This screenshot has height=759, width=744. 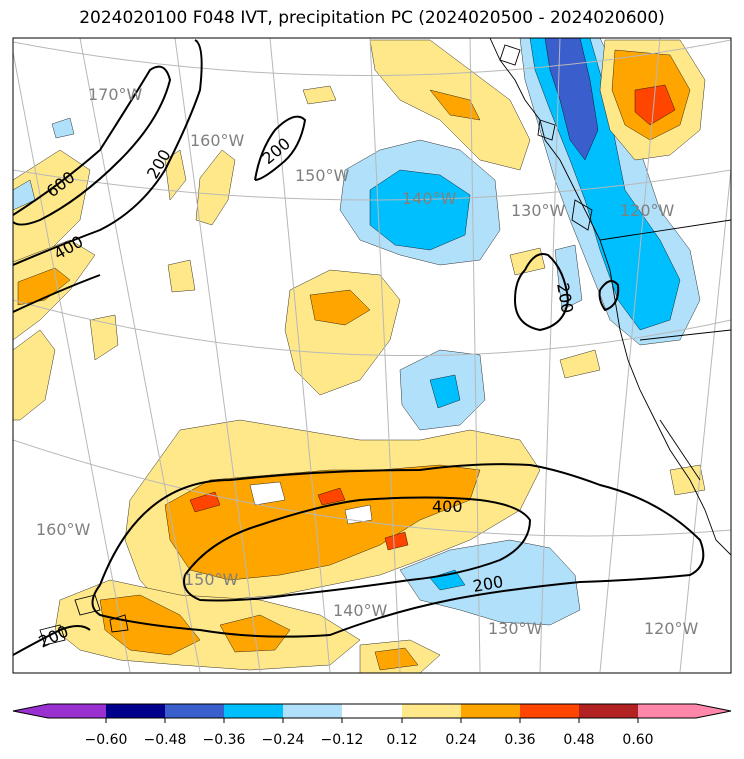 I want to click on colorbar-tick-label: −0.36, so click(x=224, y=740).